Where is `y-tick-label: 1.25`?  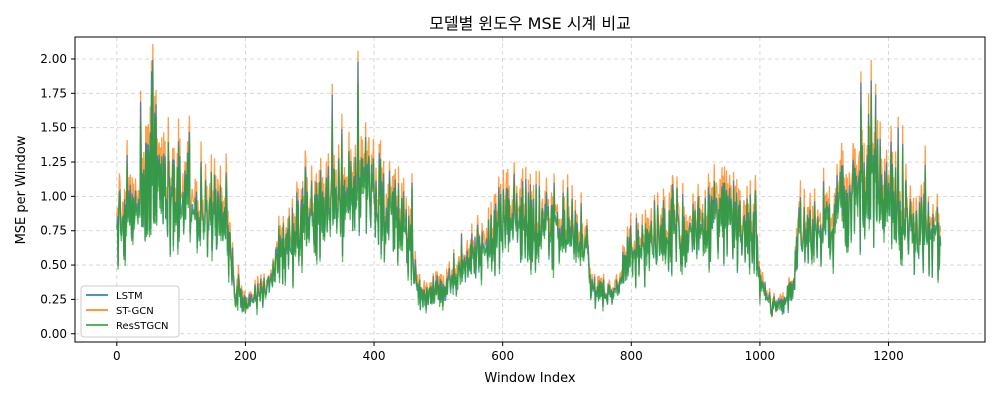 y-tick-label: 1.25 is located at coordinates (53, 162).